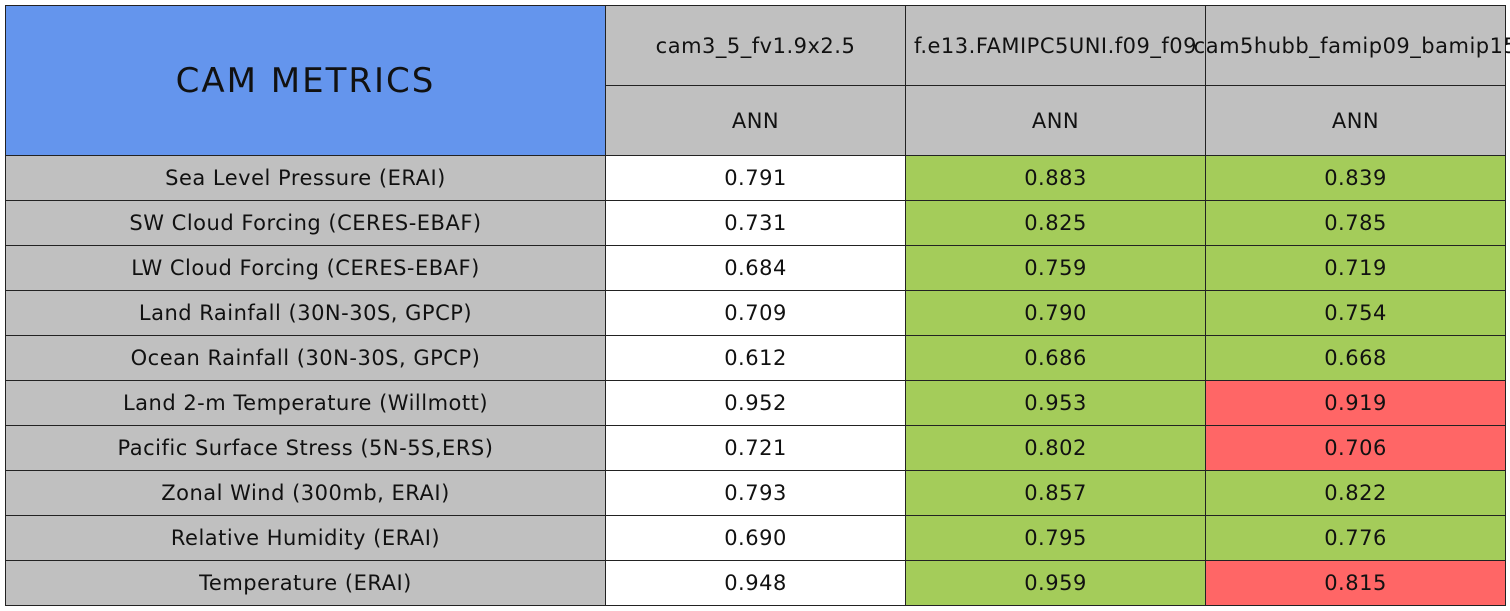  What do you see at coordinates (1355, 403) in the screenshot?
I see `metric-value: 0.919` at bounding box center [1355, 403].